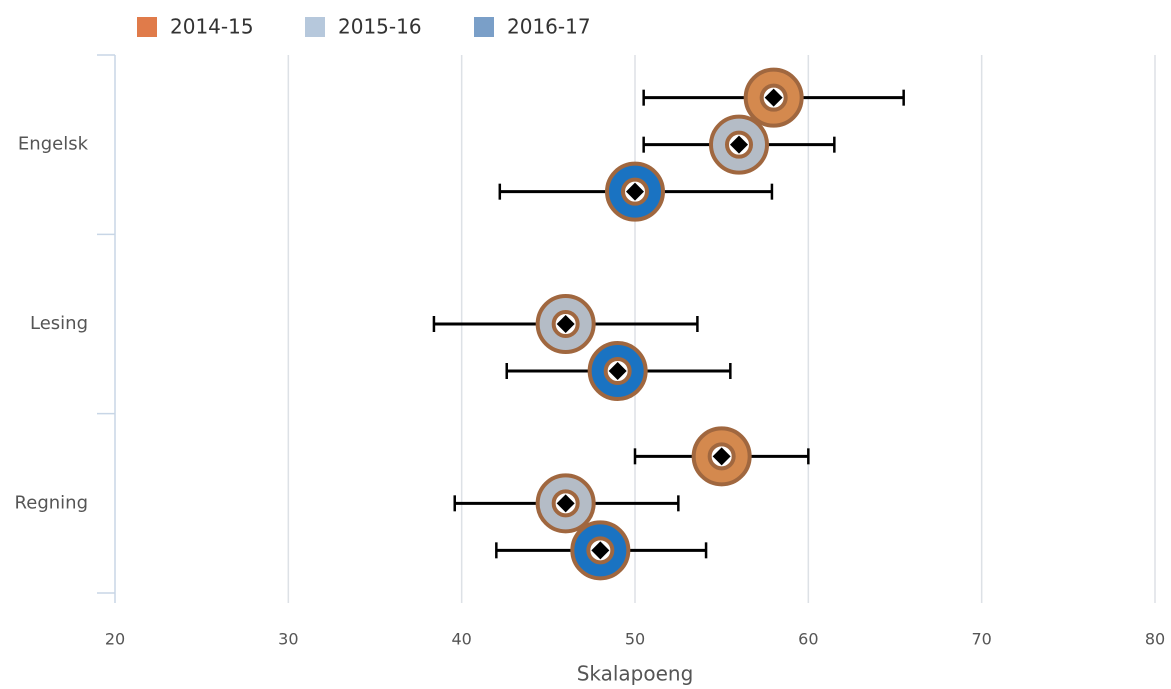  Describe the element at coordinates (53, 144) in the screenshot. I see `y-tick-label: Engelsk` at that location.